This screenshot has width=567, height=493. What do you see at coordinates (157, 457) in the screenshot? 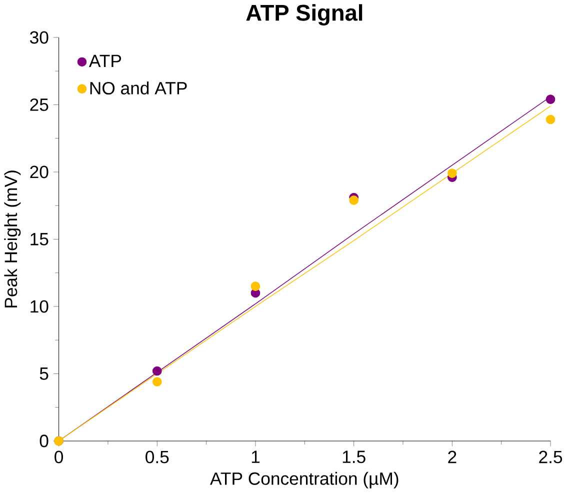
I see `x-tick-label: 0.5` at bounding box center [157, 457].